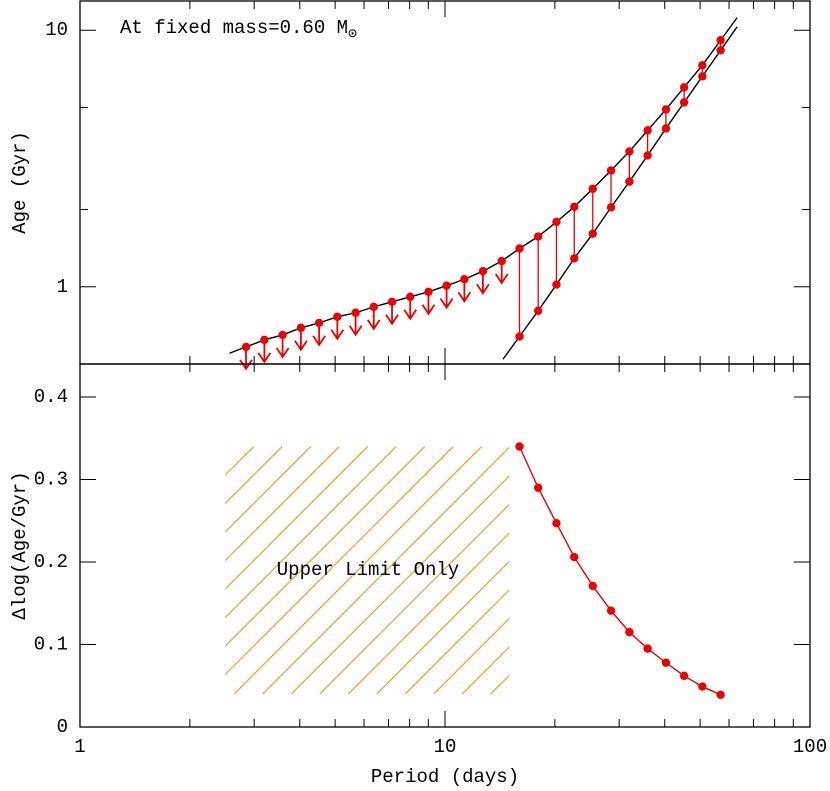 Image resolution: width=830 pixels, height=791 pixels. Describe the element at coordinates (619, 571) in the screenshot. I see `data-line` at that location.